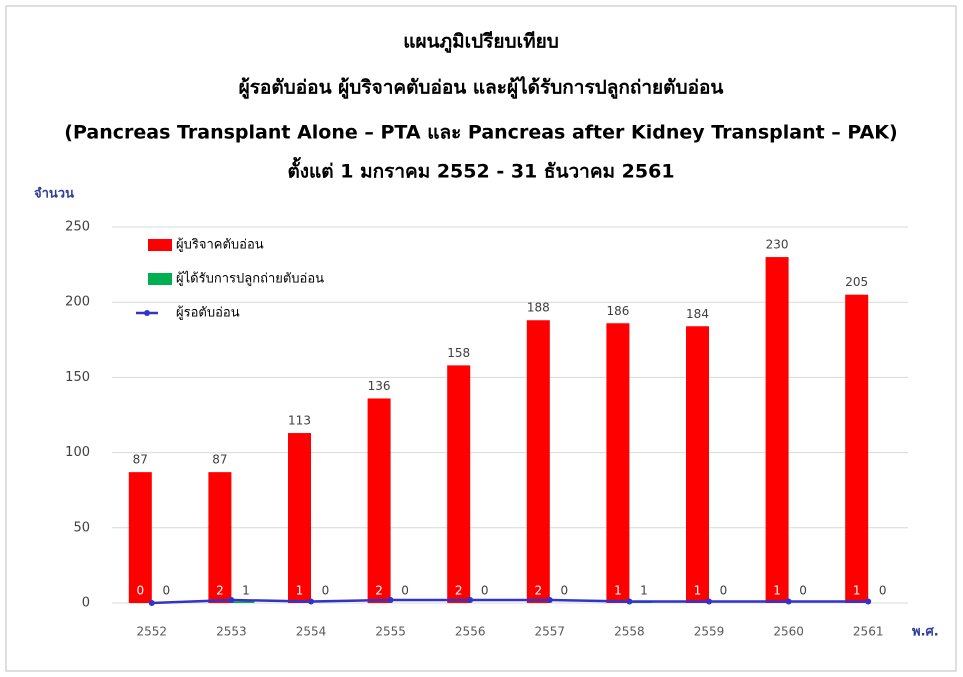 This screenshot has height=677, width=963. Describe the element at coordinates (538, 308) in the screenshot. I see `data-label: 188` at that location.